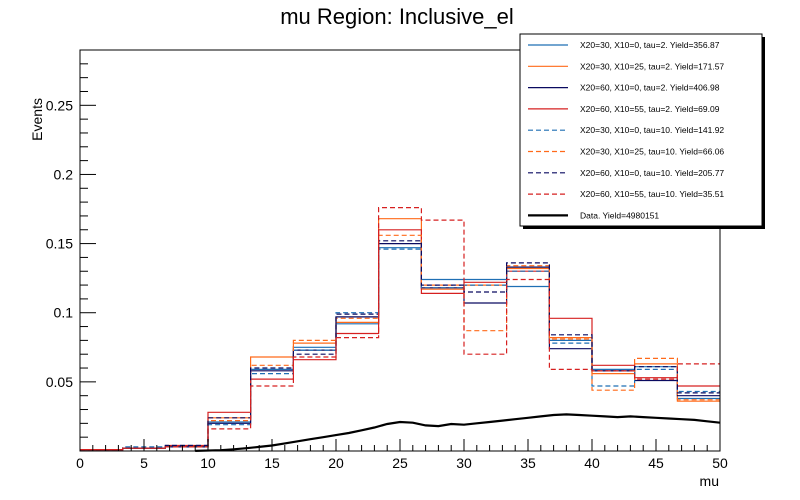 Image resolution: width=800 pixels, height=500 pixels. I want to click on x-tick-label: 30, so click(464, 463).